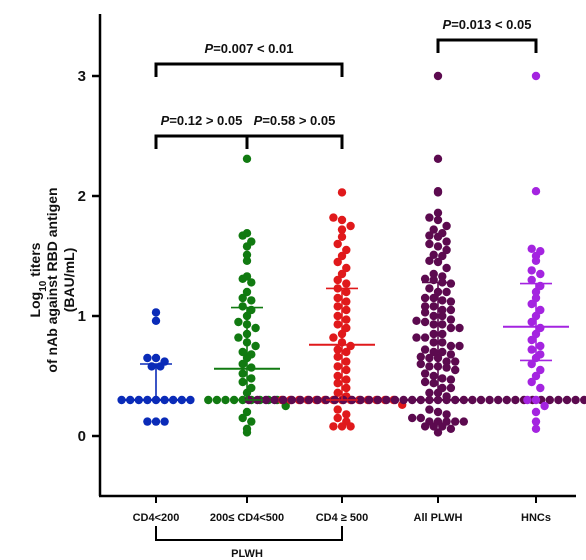 The image size is (586, 560). I want to click on p-value-label: P=0.58 > 0.05, so click(295, 120).